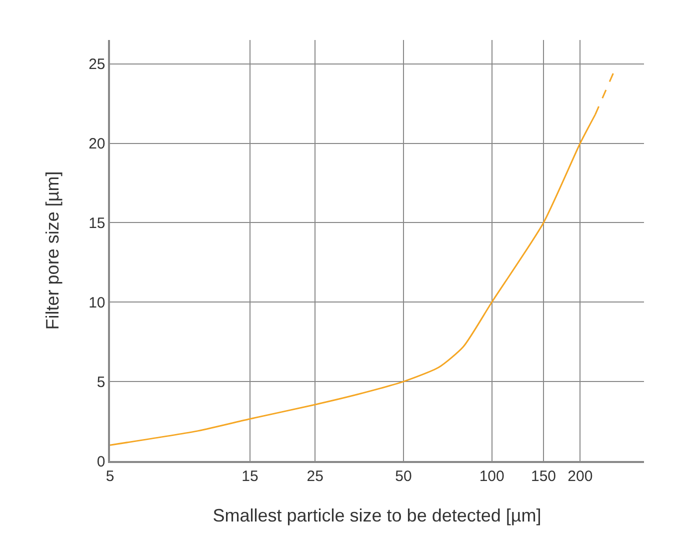 This screenshot has width=684, height=551. What do you see at coordinates (52, 250) in the screenshot?
I see `y-axis-title: Filter pore size [µm]` at bounding box center [52, 250].